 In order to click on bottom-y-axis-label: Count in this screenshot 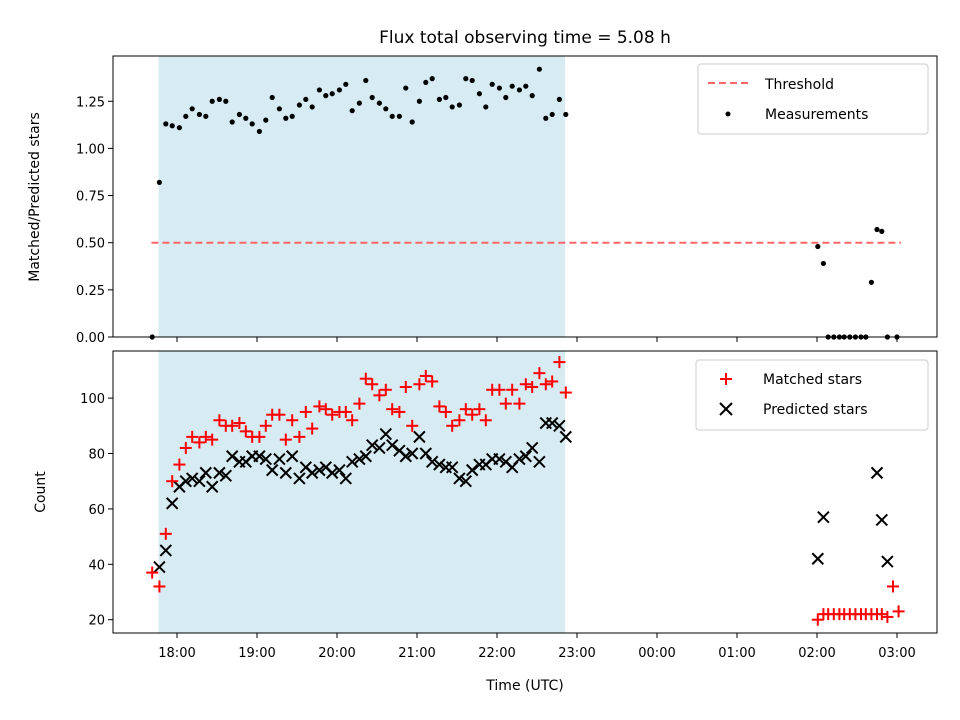, I will do `click(41, 492)`.